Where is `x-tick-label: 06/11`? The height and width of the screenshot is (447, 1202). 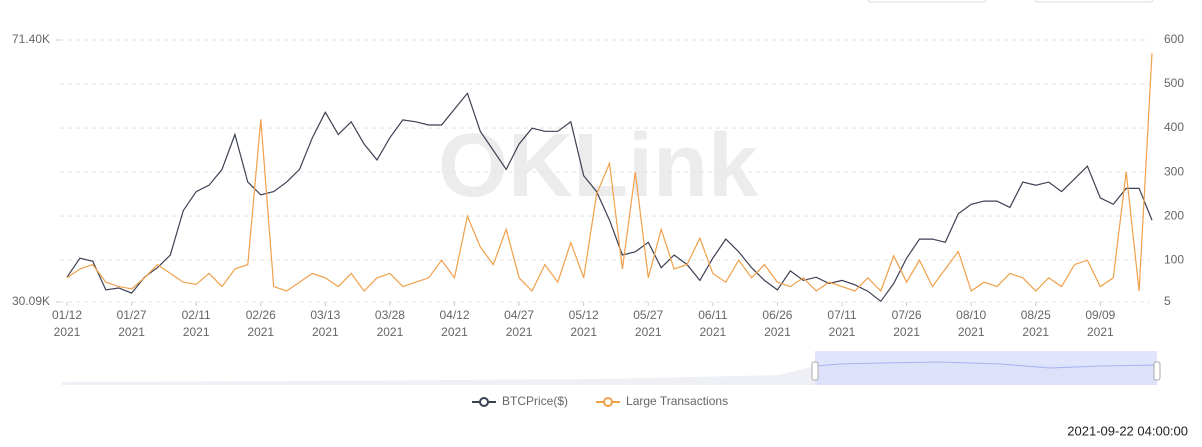
x-tick-label: 06/11 is located at coordinates (712, 315).